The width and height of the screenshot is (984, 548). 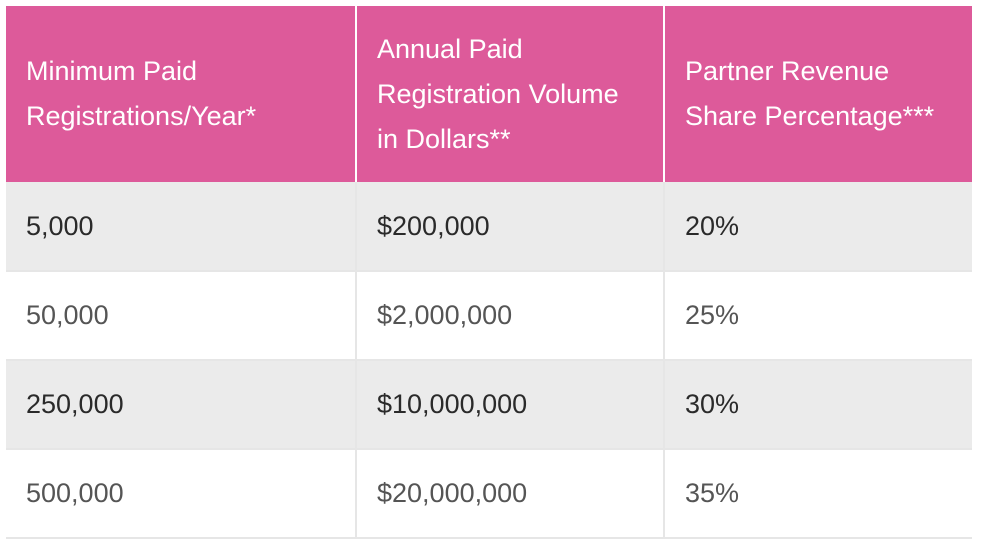 I want to click on cell-min-registrations: 5,000, so click(x=181, y=227).